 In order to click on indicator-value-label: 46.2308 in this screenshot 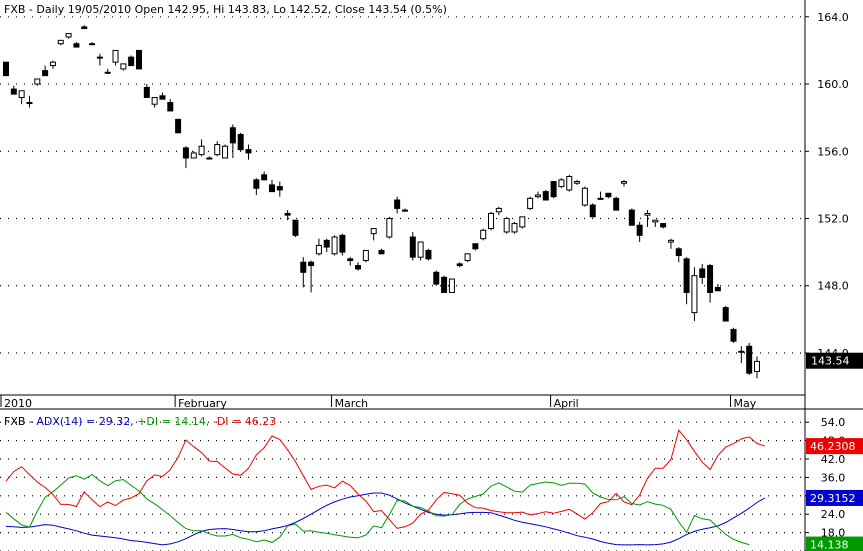, I will do `click(833, 446)`.